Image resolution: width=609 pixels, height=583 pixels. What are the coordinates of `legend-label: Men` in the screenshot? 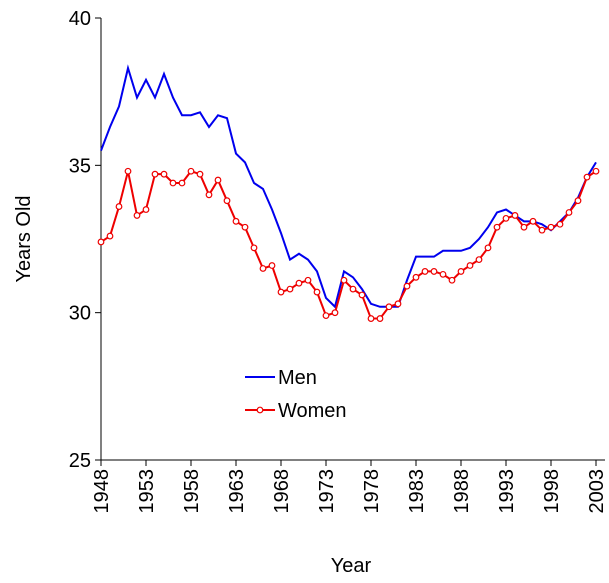 It's located at (297, 378).